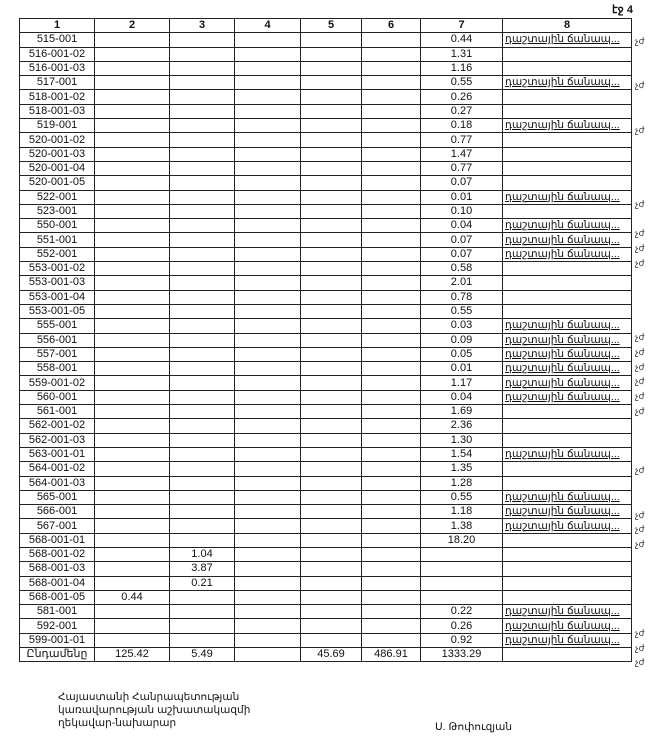 This screenshot has width=663, height=737. Describe the element at coordinates (325, 283) in the screenshot. I see `table-row: 553-001-03 2.01` at that location.